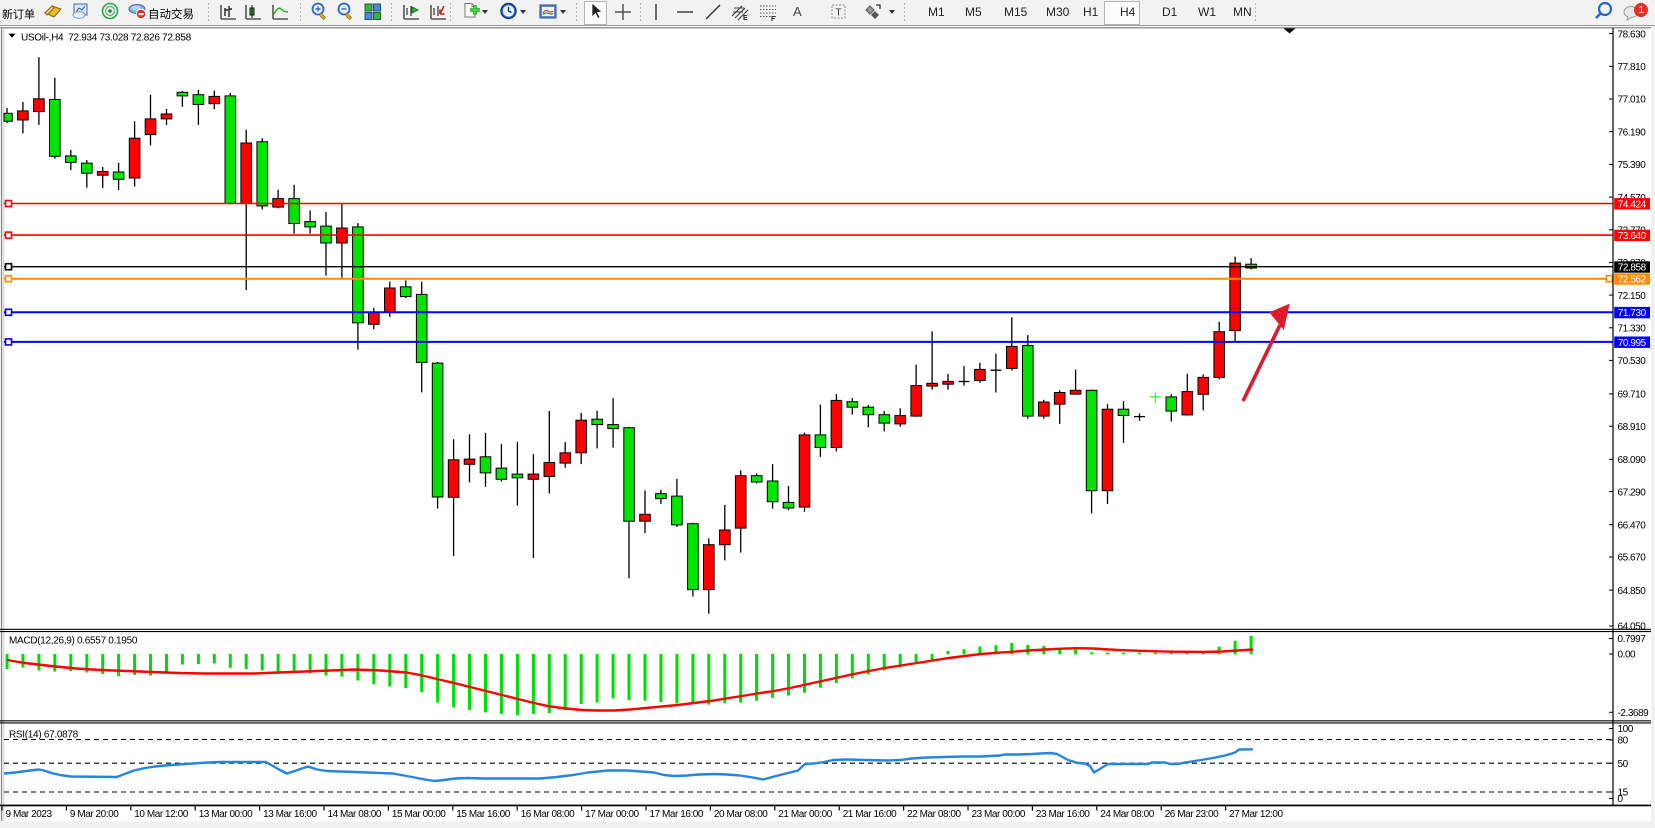  I want to click on svg-text: 77.810, so click(1632, 67).